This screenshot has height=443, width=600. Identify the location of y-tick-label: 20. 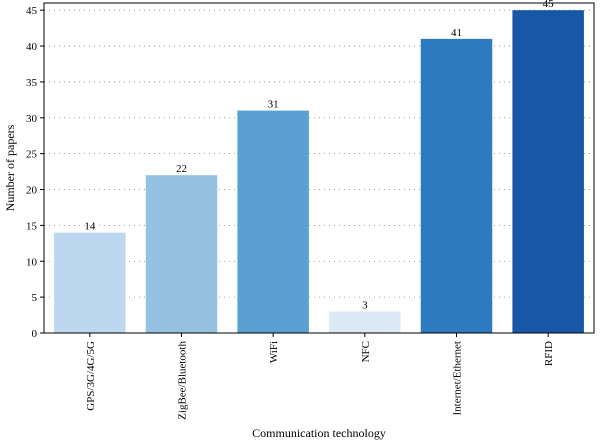
(32, 191).